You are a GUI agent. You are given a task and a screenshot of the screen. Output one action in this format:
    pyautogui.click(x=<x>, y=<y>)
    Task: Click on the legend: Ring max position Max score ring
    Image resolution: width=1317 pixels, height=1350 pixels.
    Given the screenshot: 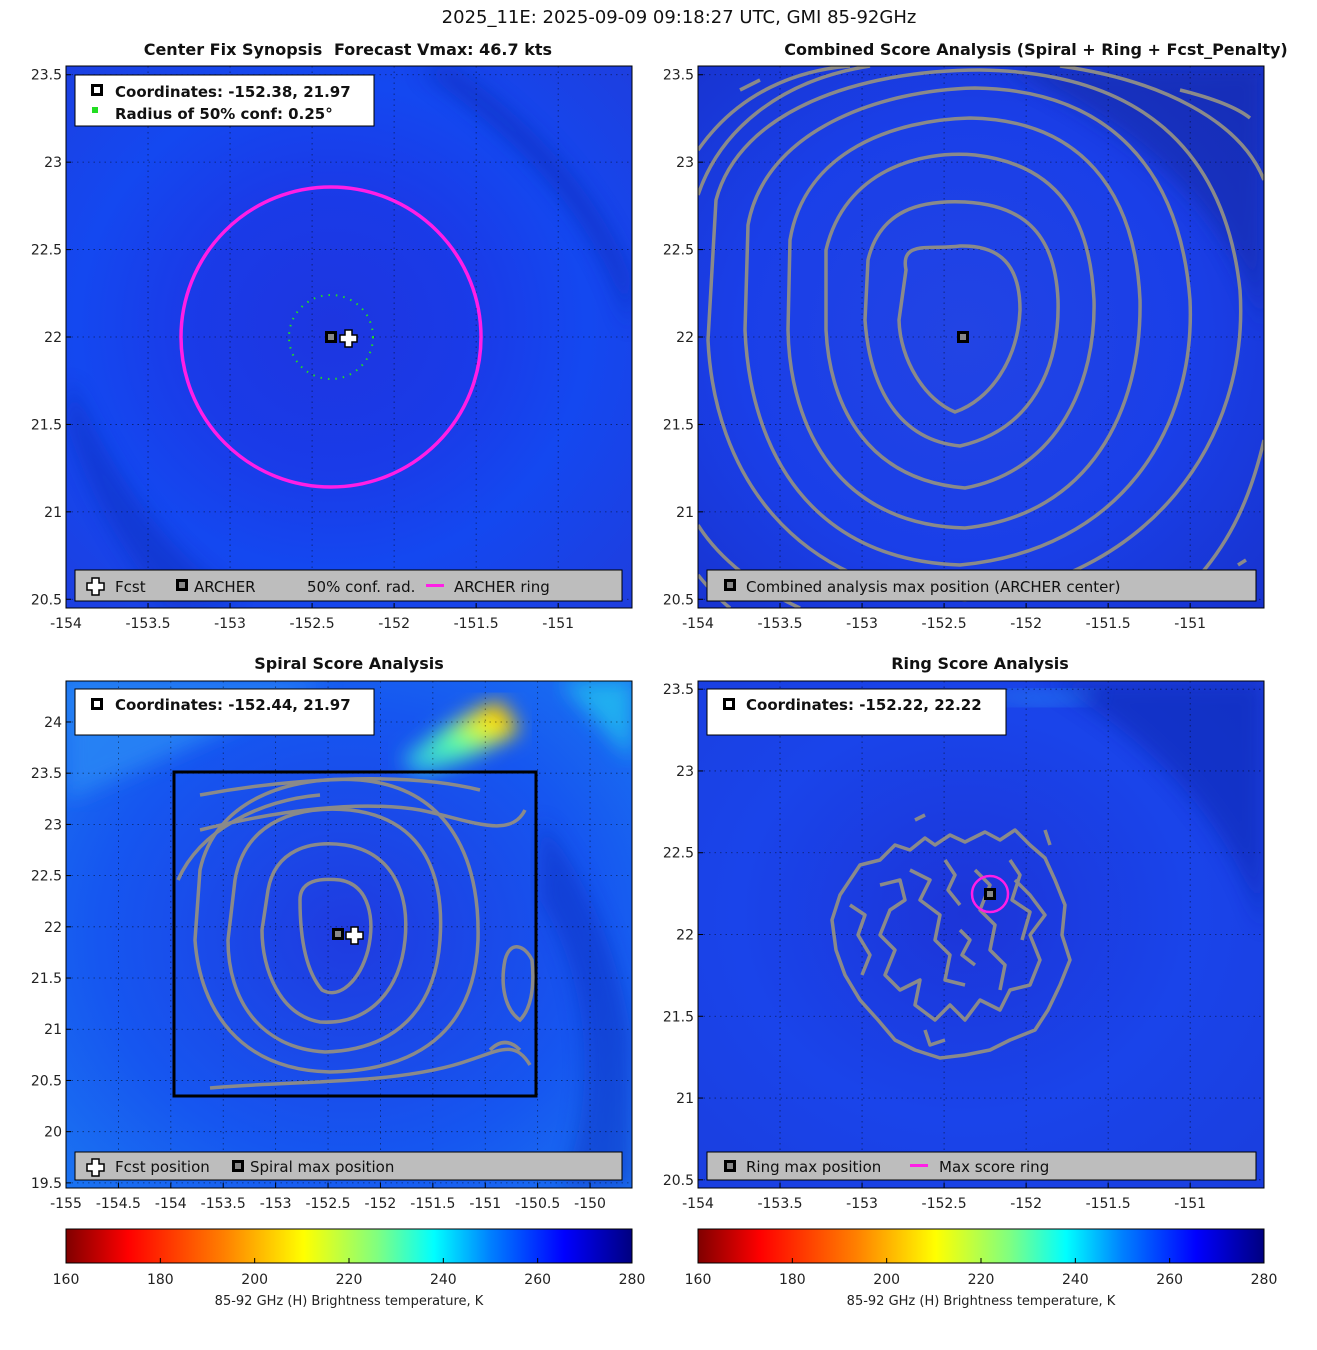 What is the action you would take?
    pyautogui.click(x=981, y=1166)
    